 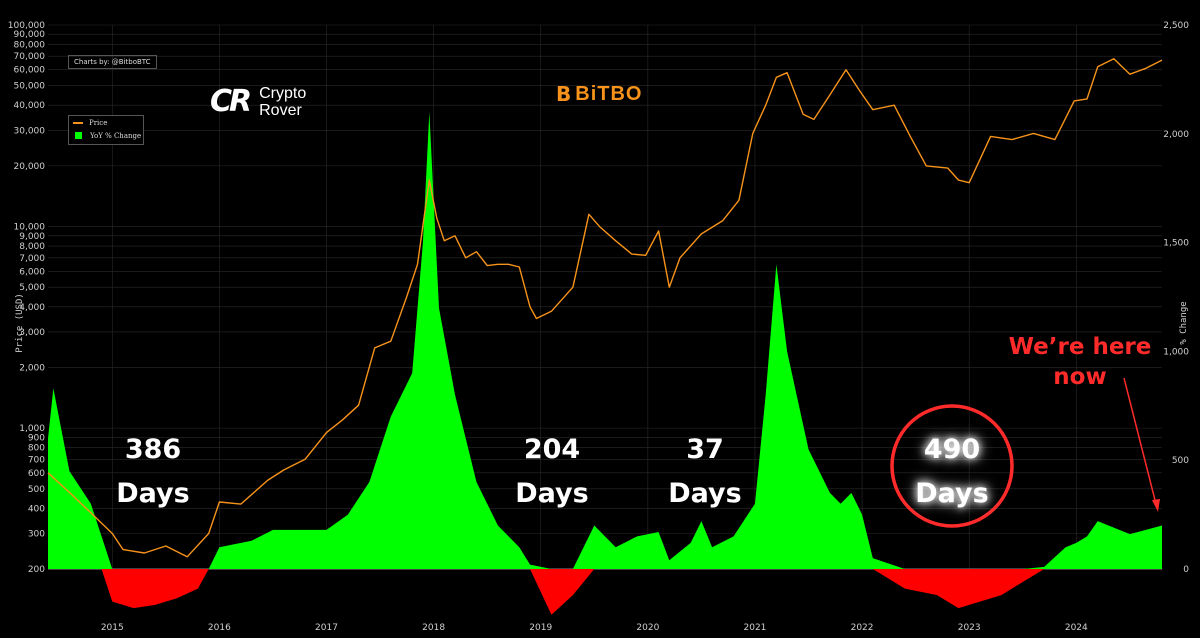 What do you see at coordinates (1176, 298) in the screenshot?
I see `right-axis-ticks: 0 500 1,000 1,500 2,000 2,500` at bounding box center [1176, 298].